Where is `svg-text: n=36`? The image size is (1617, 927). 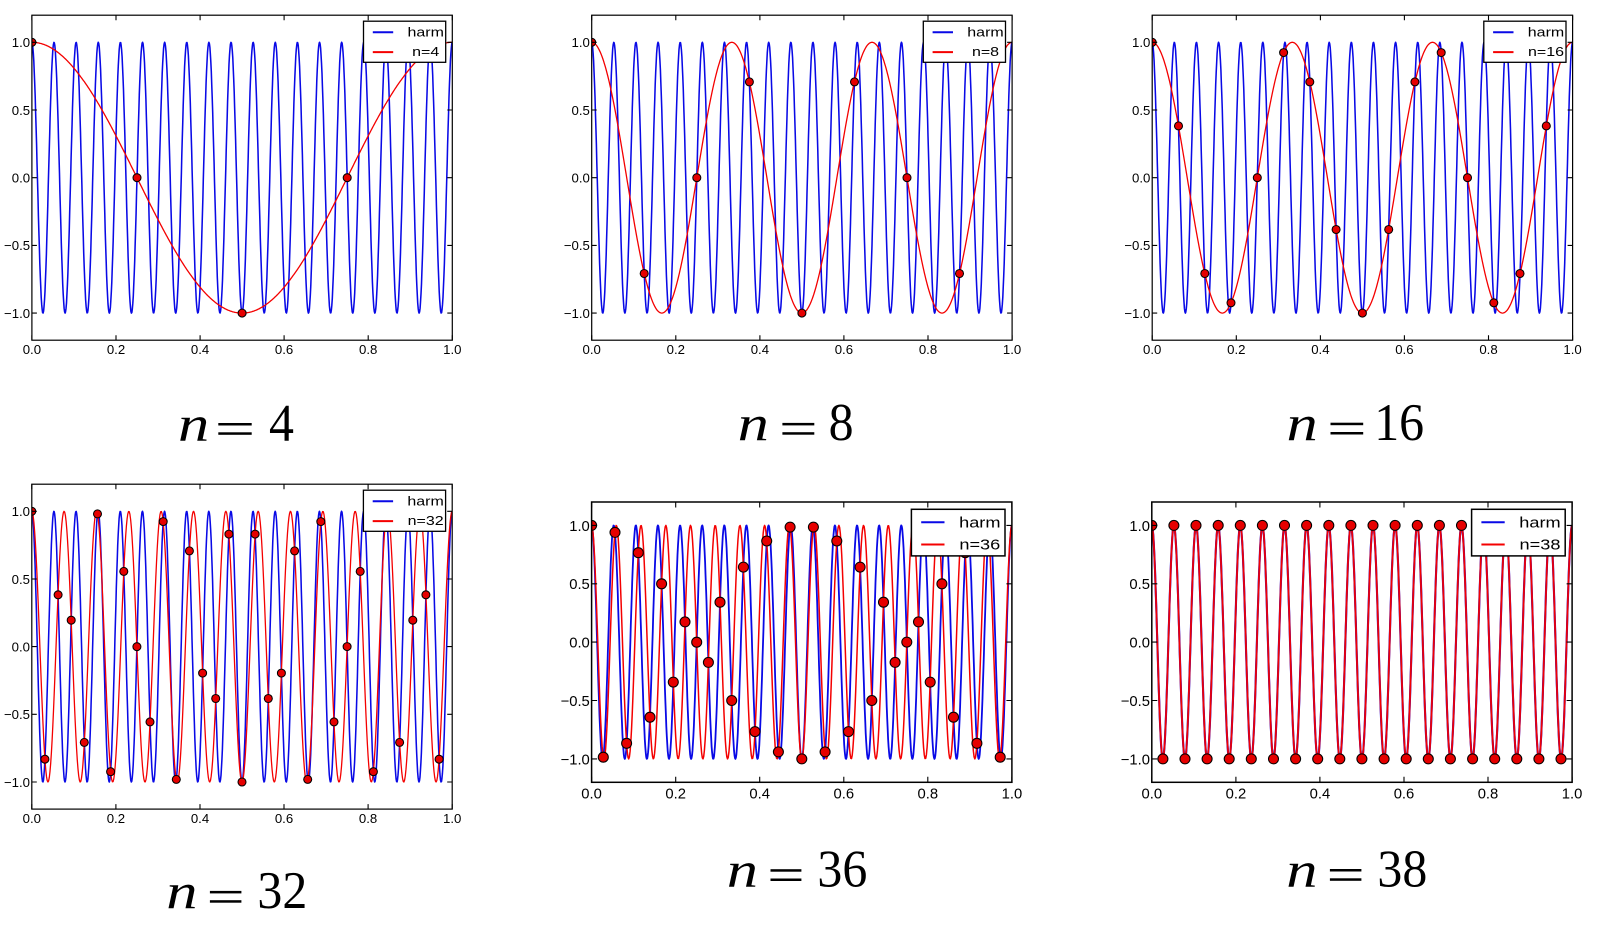
svg-text: n=36 is located at coordinates (979, 544).